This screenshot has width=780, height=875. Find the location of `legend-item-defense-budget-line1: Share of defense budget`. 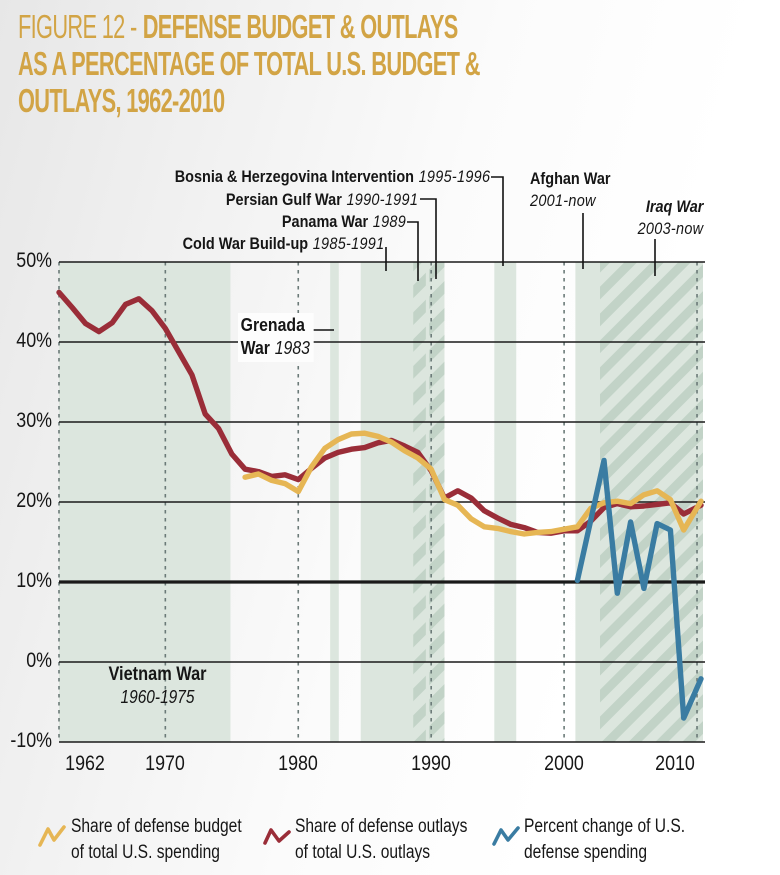

legend-item-defense-budget-line1: Share of defense budget is located at coordinates (156, 826).